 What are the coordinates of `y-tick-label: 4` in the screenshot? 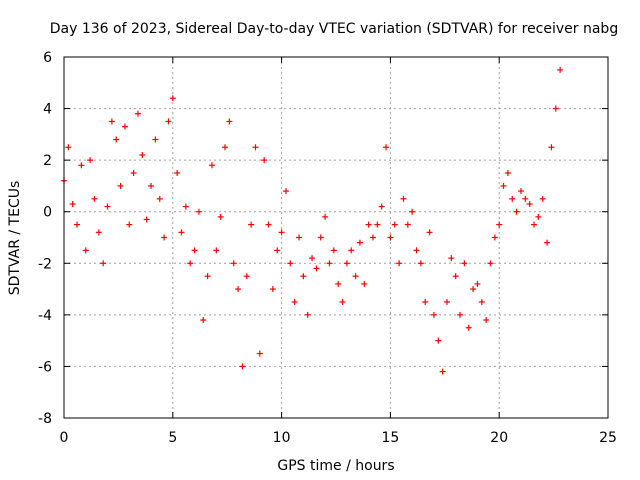 It's located at (47, 110).